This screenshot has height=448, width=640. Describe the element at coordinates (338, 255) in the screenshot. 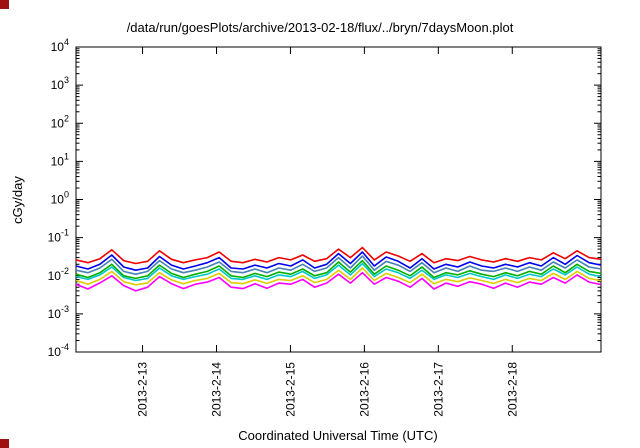

I see `series-line-red` at that location.